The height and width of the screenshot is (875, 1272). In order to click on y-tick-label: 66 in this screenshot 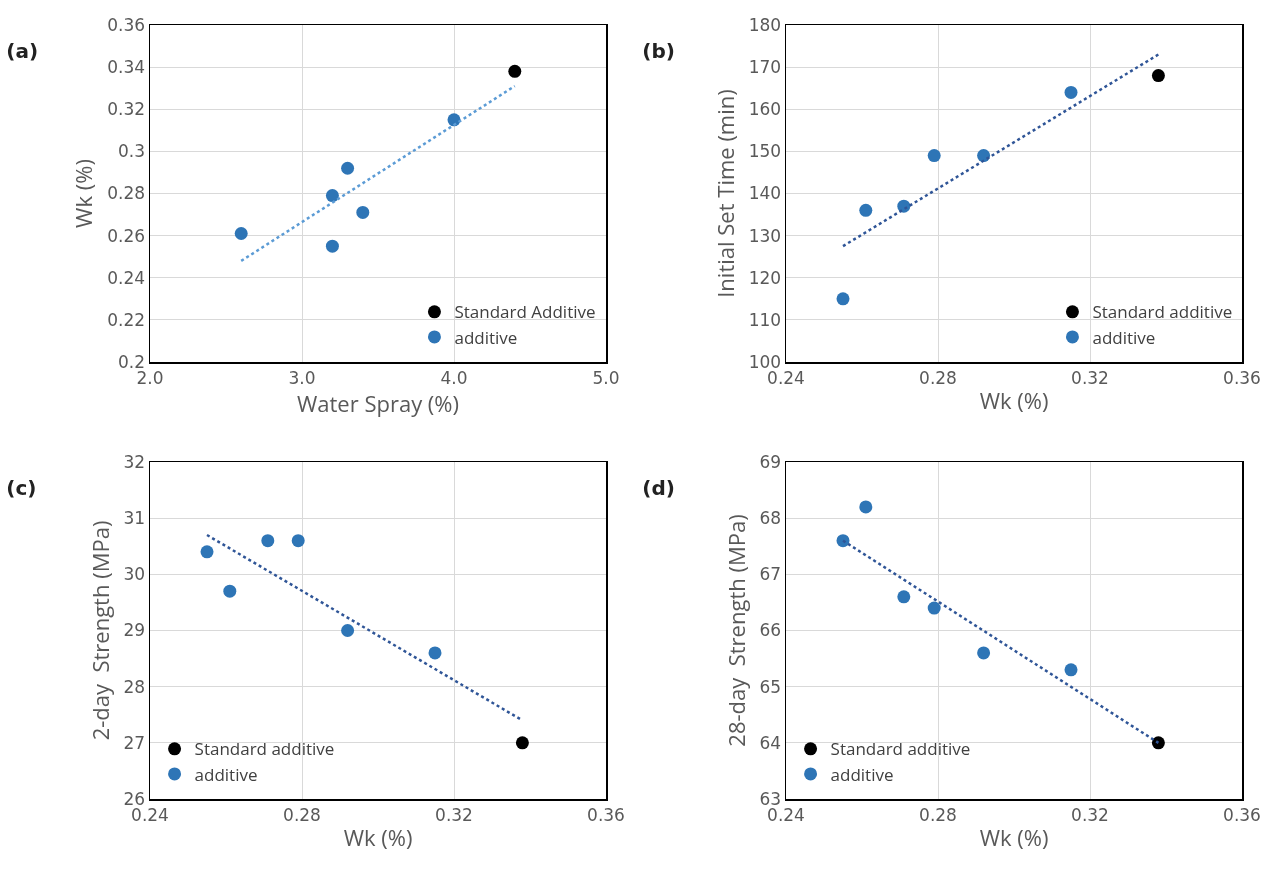, I will do `click(770, 630)`.